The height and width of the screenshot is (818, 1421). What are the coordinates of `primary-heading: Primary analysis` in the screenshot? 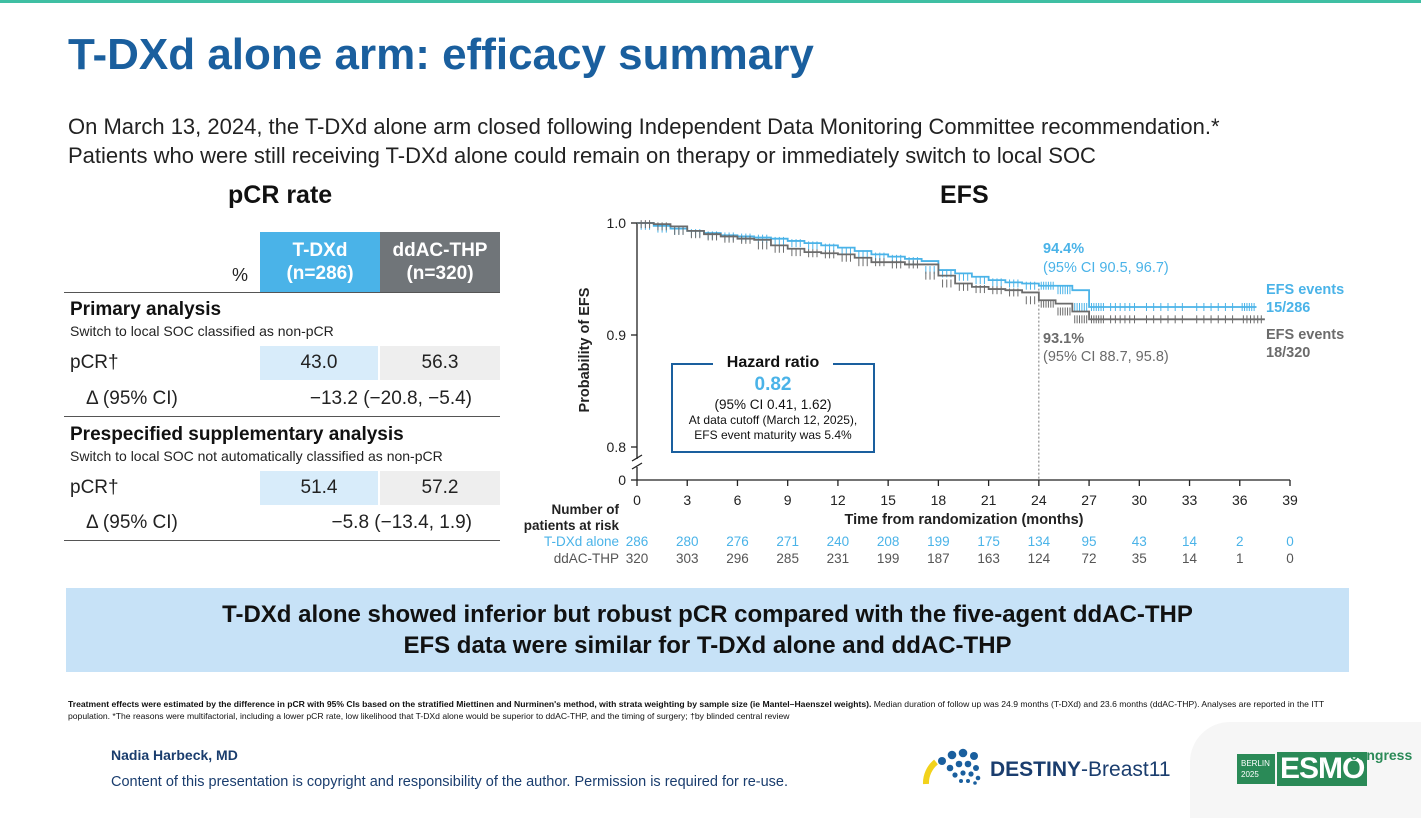 It's located at (146, 309).